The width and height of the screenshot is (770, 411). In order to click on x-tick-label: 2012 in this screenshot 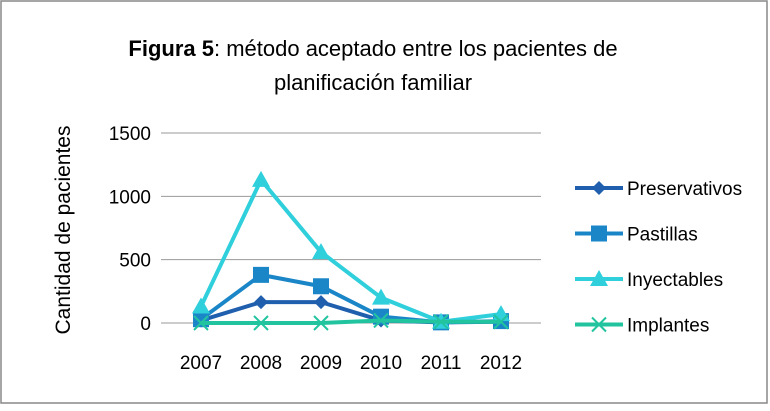, I will do `click(501, 363)`.